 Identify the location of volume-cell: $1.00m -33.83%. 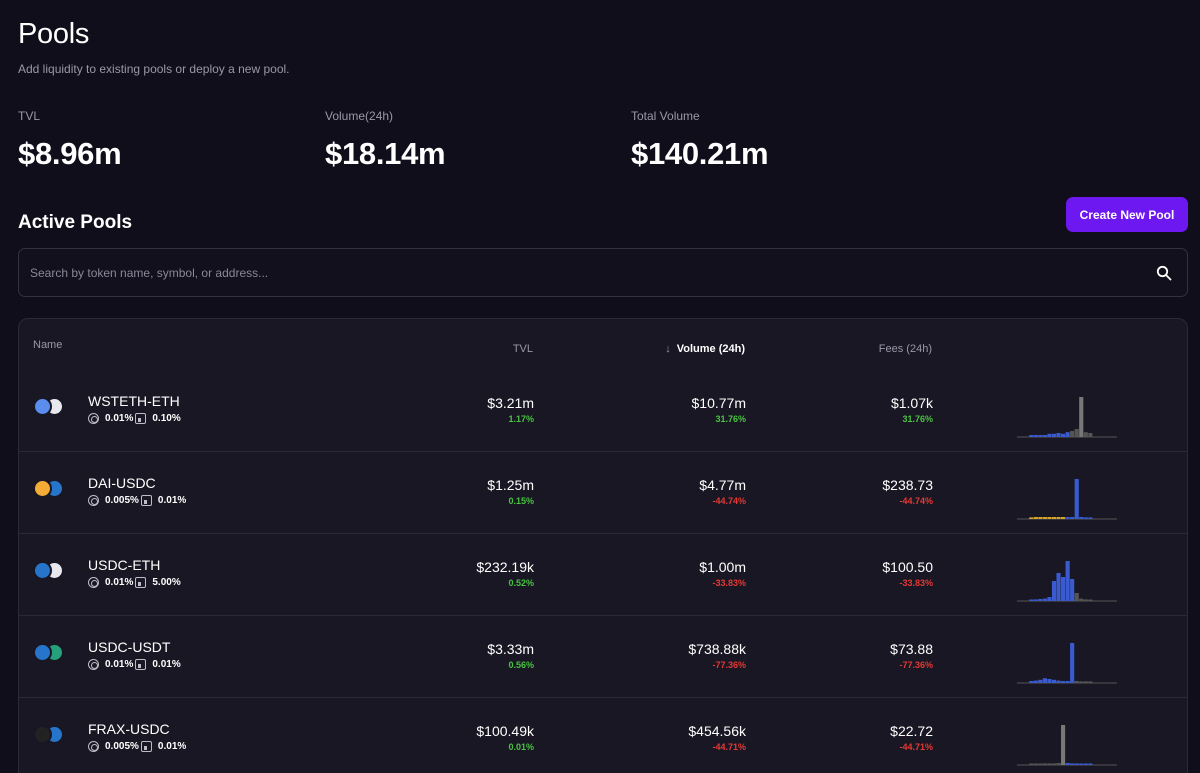
(690, 573).